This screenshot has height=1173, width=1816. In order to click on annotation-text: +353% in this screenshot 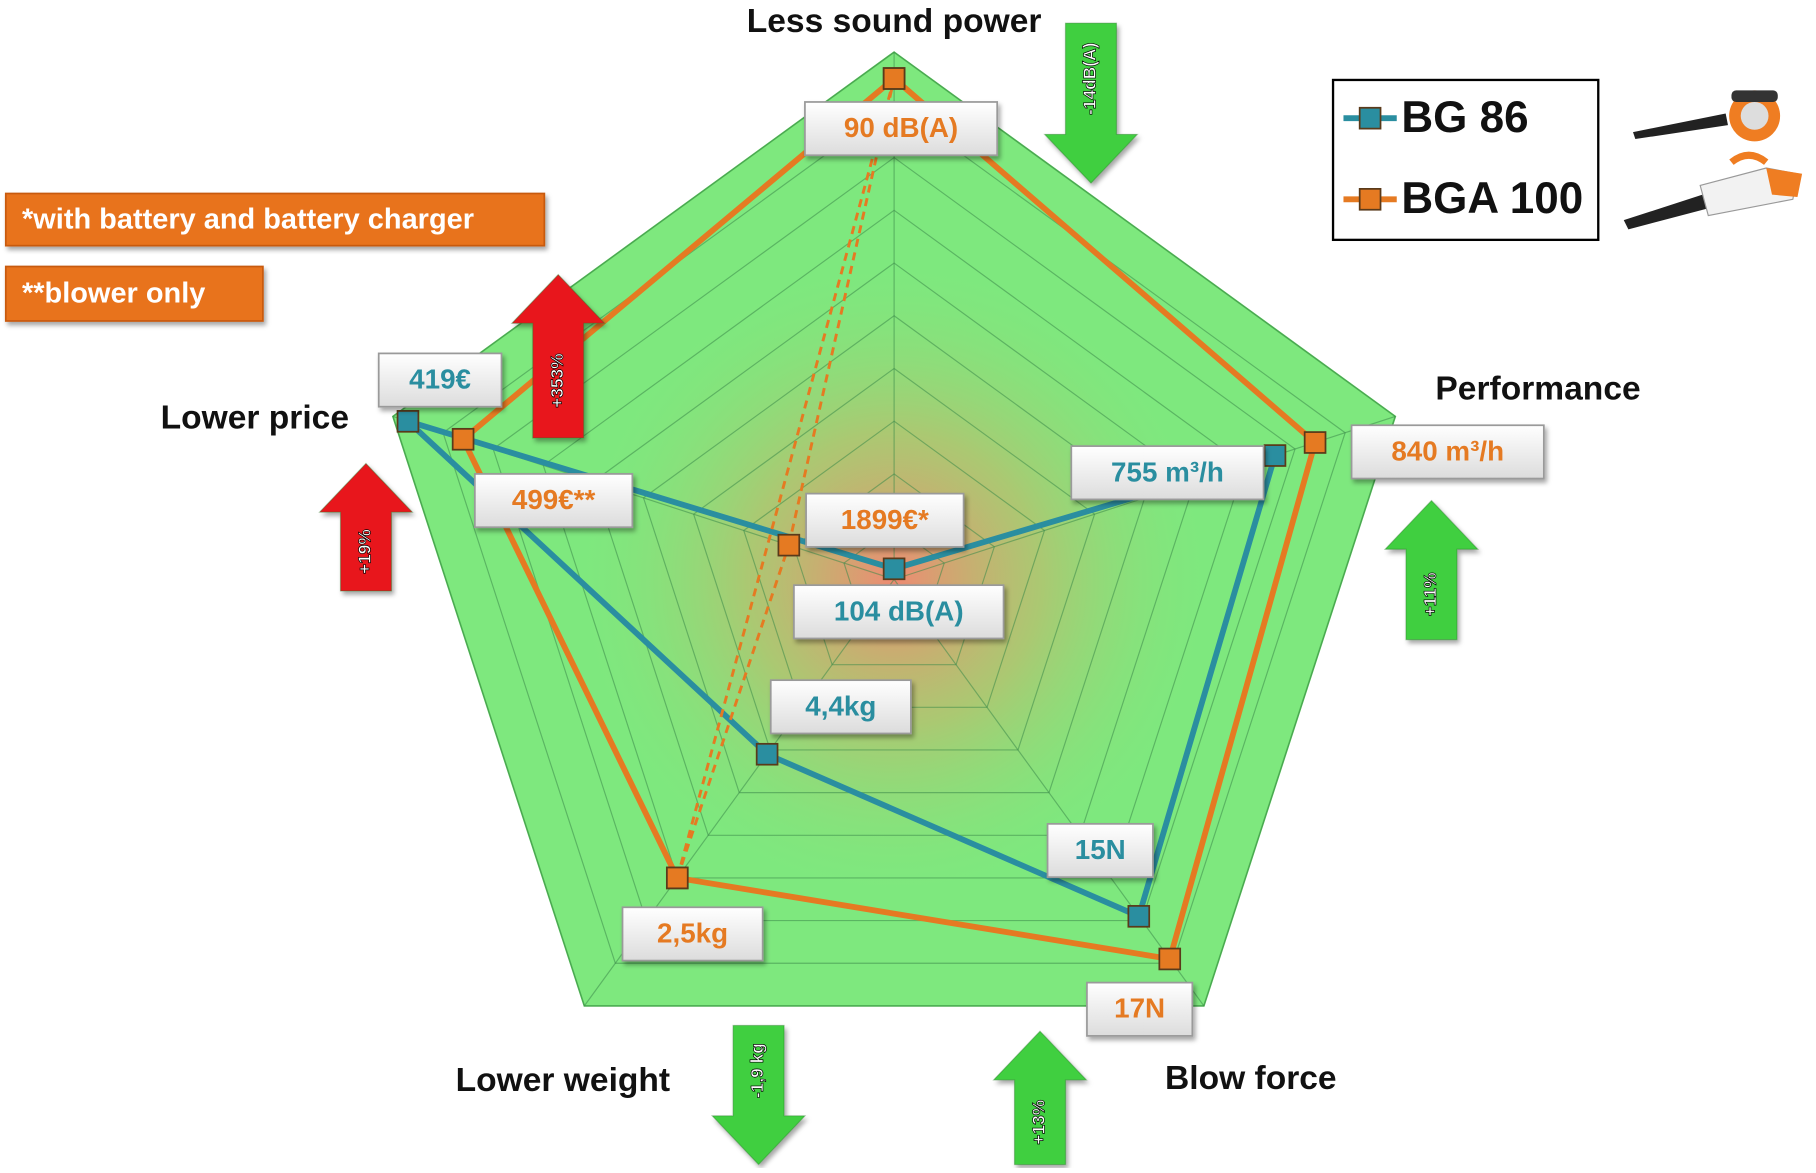, I will do `click(557, 380)`.